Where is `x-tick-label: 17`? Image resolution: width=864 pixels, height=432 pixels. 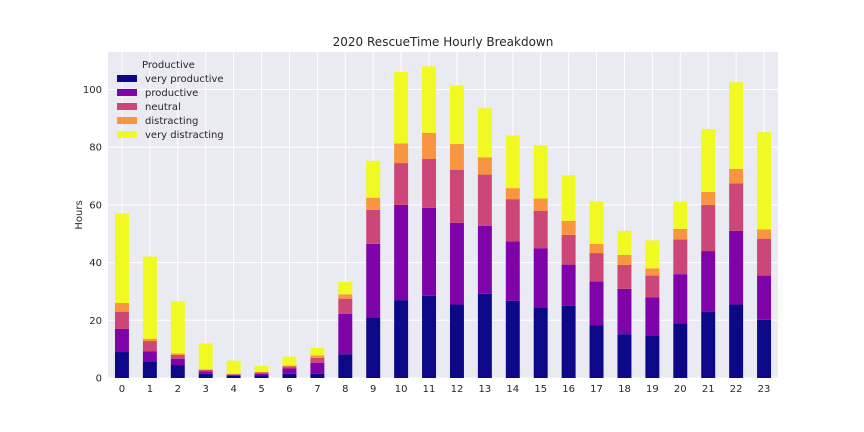
x-tick-label: 17 is located at coordinates (596, 389).